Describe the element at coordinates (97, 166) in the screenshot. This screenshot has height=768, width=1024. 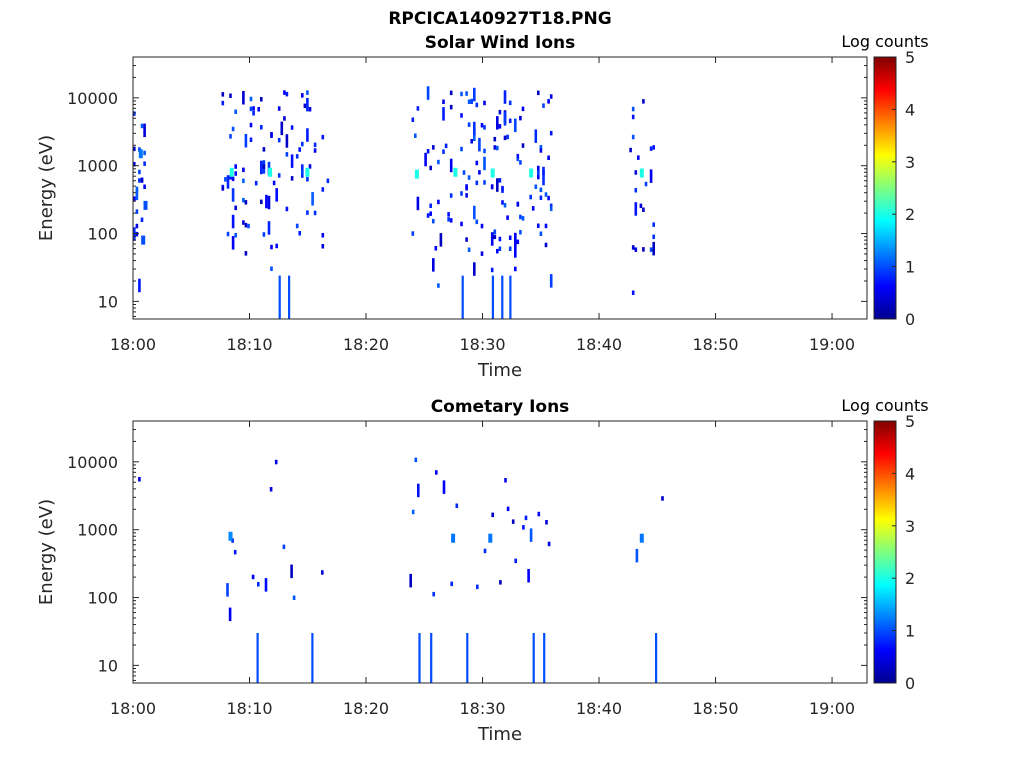
I see `y-tick-label: 1000` at that location.